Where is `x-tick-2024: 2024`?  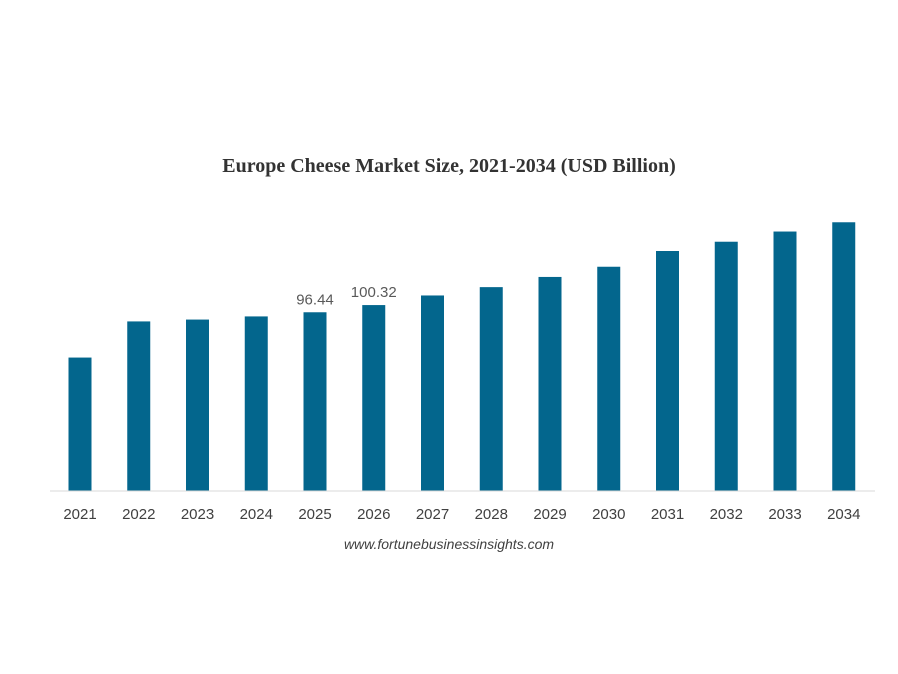 x-tick-2024: 2024 is located at coordinates (256, 514).